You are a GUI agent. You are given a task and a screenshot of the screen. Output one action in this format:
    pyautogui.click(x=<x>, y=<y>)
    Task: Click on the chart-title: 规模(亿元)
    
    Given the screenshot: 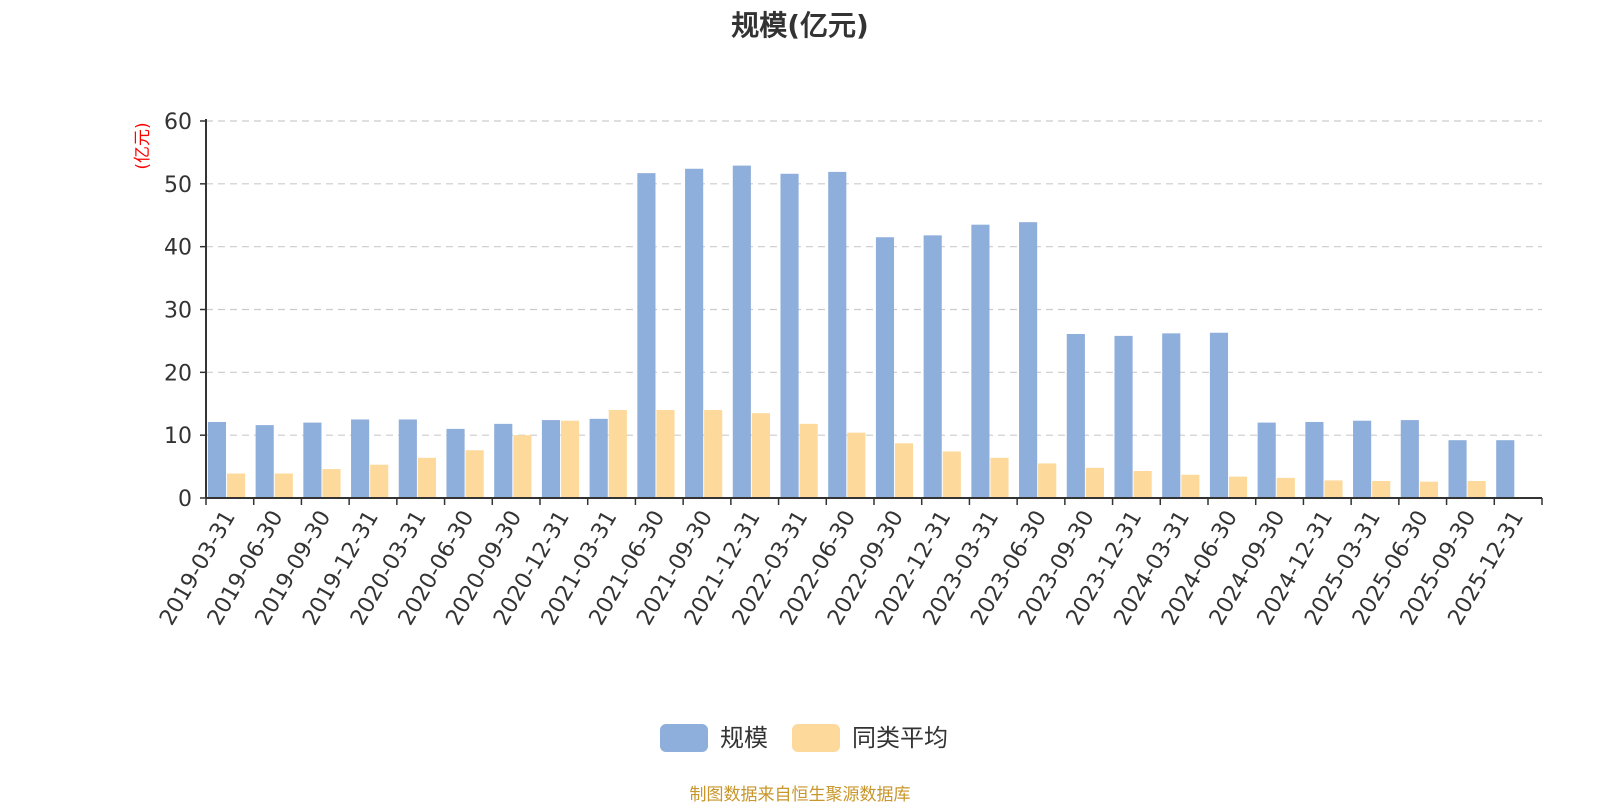 What is the action you would take?
    pyautogui.click(x=800, y=25)
    